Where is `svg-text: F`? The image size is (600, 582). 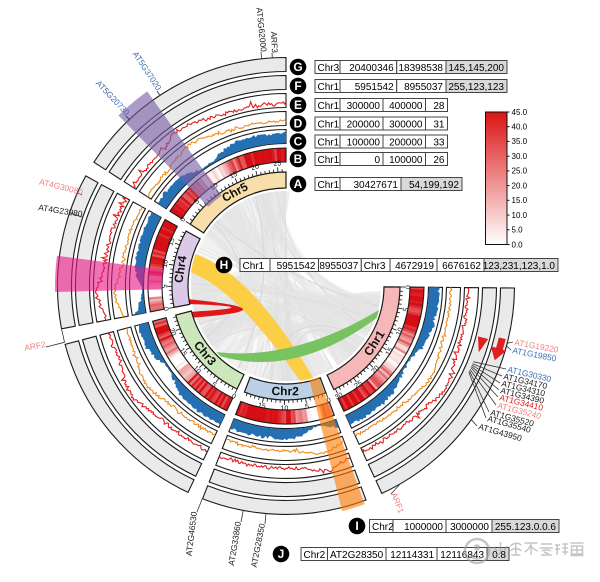 svg-text: F is located at coordinates (297, 86).